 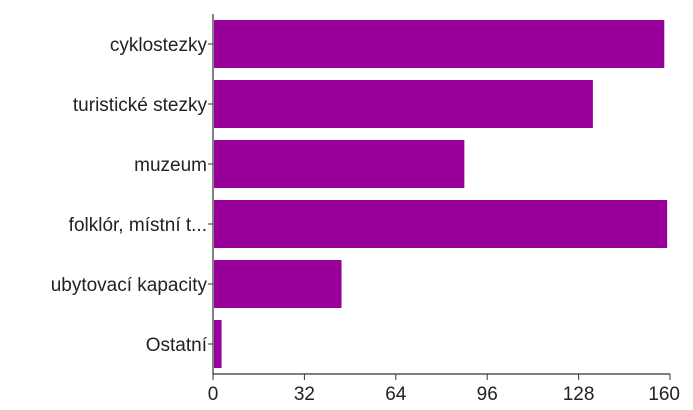 What do you see at coordinates (304, 394) in the screenshot?
I see `x-tick-label: 32` at bounding box center [304, 394].